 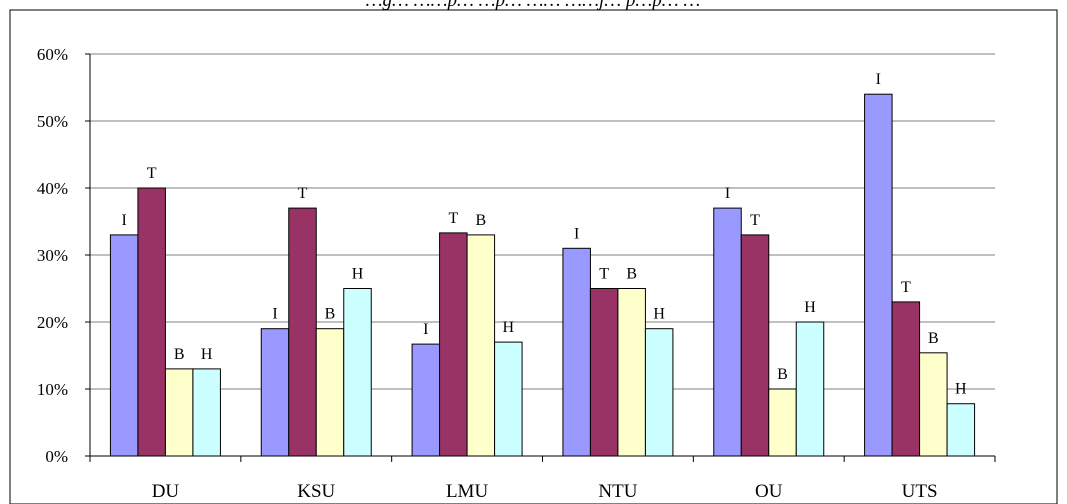 What do you see at coordinates (755, 345) in the screenshot?
I see `bar-ou-t` at bounding box center [755, 345].